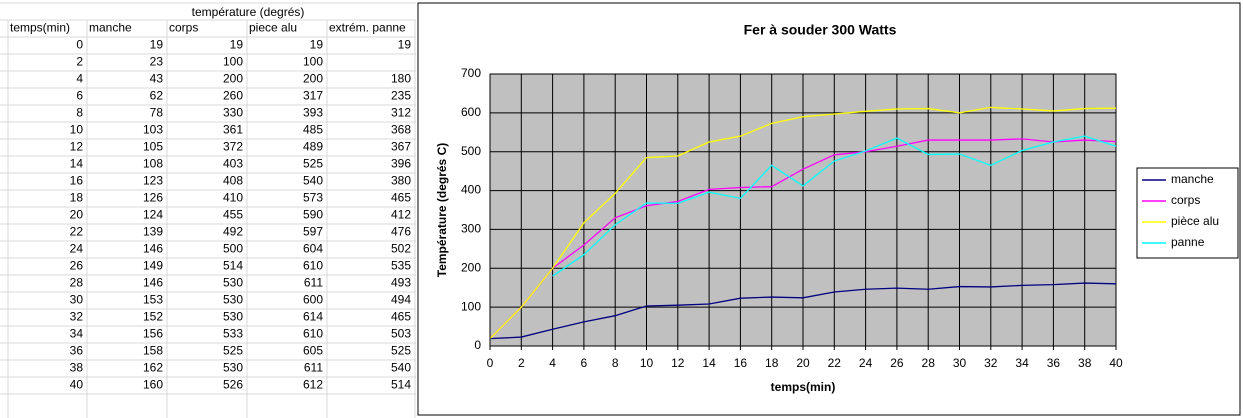 This screenshot has width=1243, height=418. Describe the element at coordinates (153, 334) in the screenshot. I see `cell: 156` at that location.